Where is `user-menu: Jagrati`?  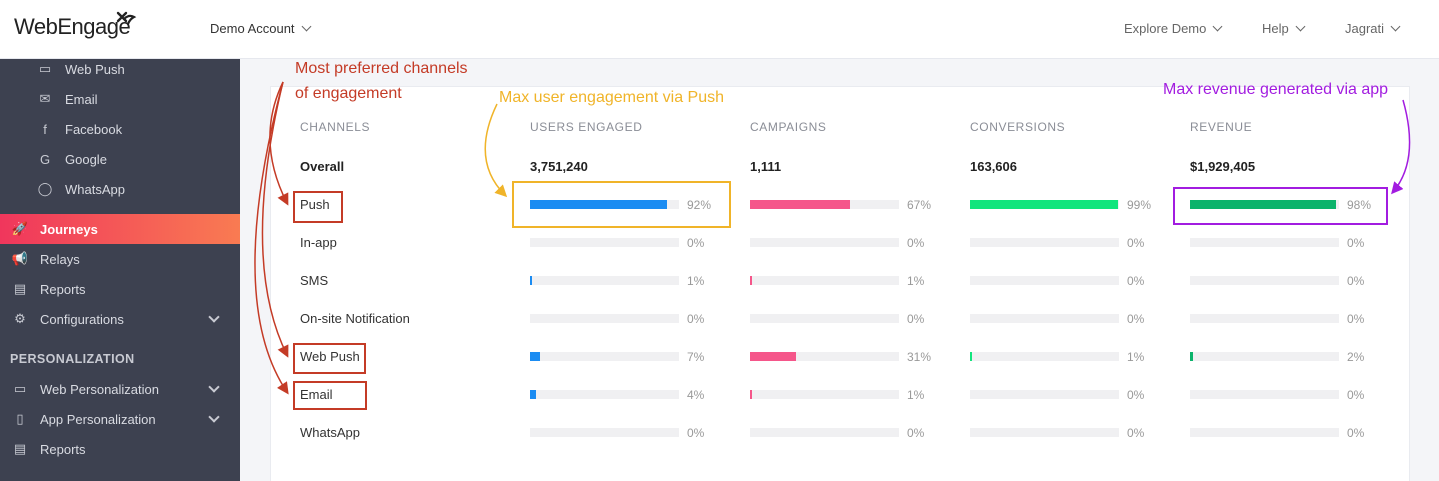 user-menu: Jagrati is located at coordinates (1373, 28).